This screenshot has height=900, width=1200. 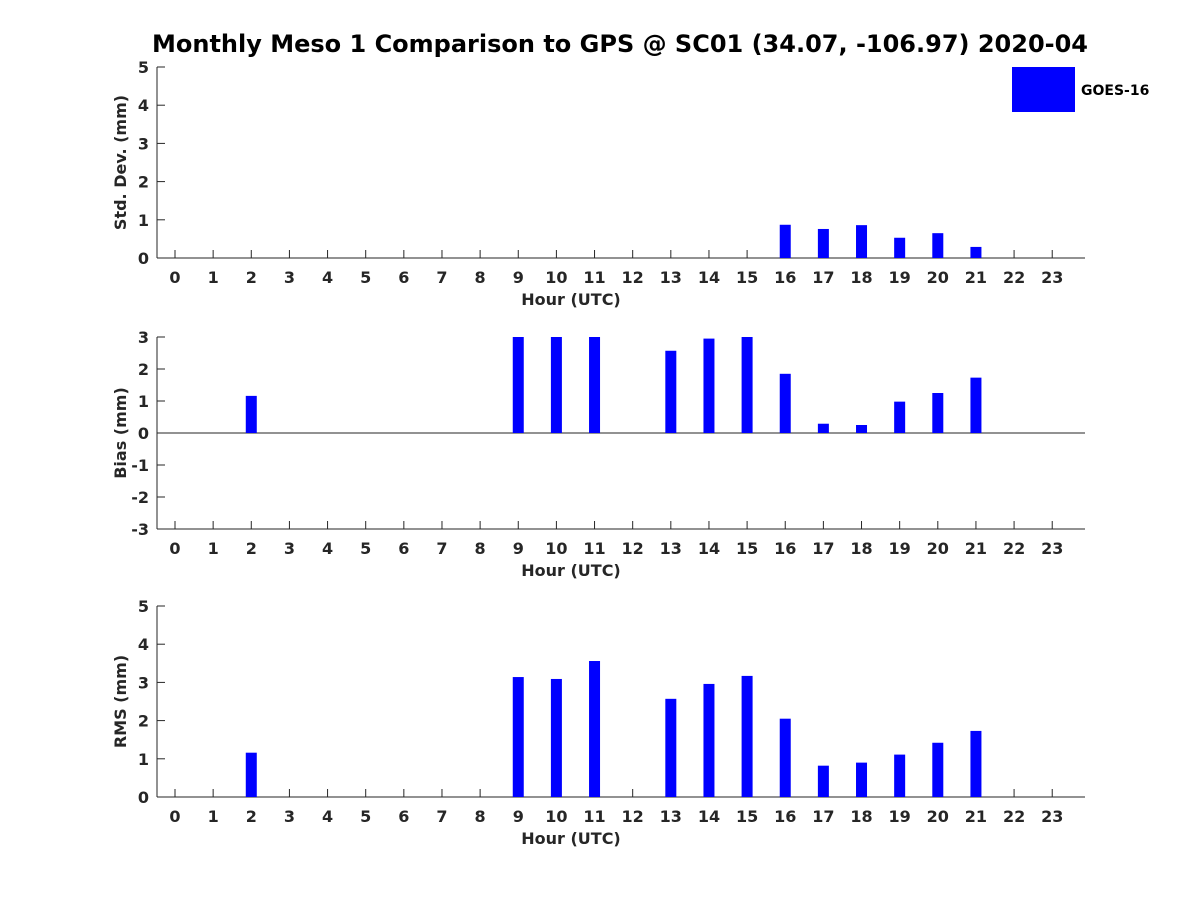 What do you see at coordinates (120, 701) in the screenshot?
I see `y-axis-label: RMS (mm)` at bounding box center [120, 701].